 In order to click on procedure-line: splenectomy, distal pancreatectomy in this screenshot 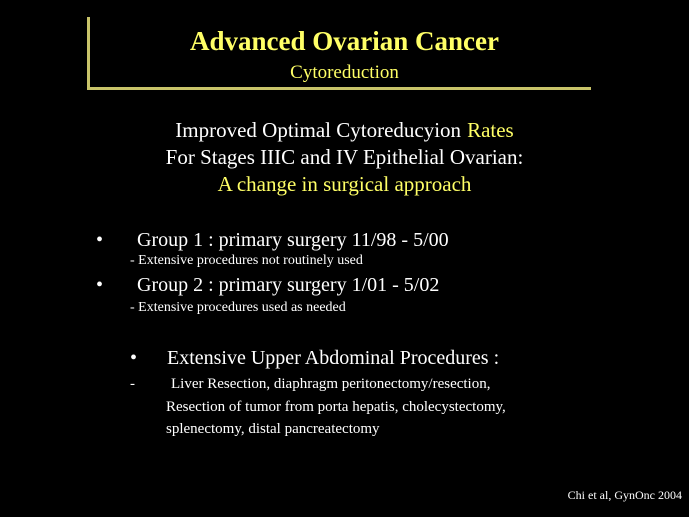, I will do `click(273, 429)`.